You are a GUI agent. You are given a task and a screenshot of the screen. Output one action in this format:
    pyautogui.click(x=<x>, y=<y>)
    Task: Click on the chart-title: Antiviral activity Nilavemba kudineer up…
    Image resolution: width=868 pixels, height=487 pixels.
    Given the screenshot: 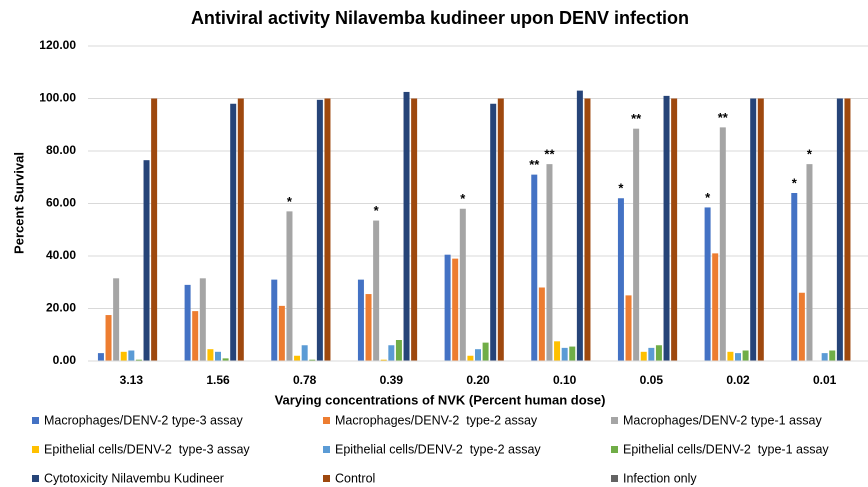 What is the action you would take?
    pyautogui.click(x=440, y=18)
    